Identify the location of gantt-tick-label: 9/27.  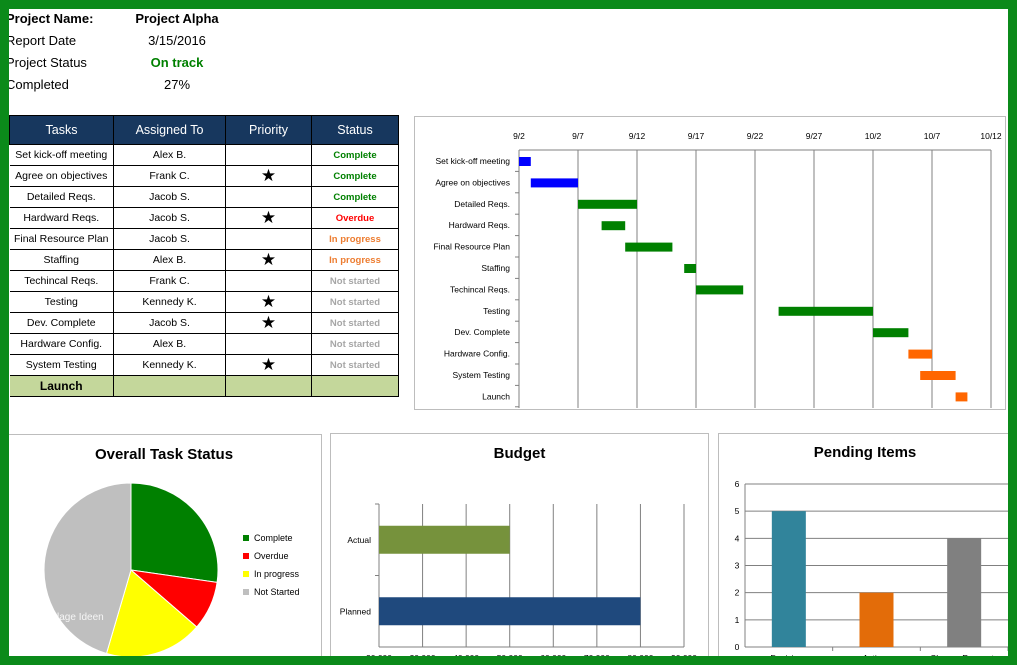
(814, 136).